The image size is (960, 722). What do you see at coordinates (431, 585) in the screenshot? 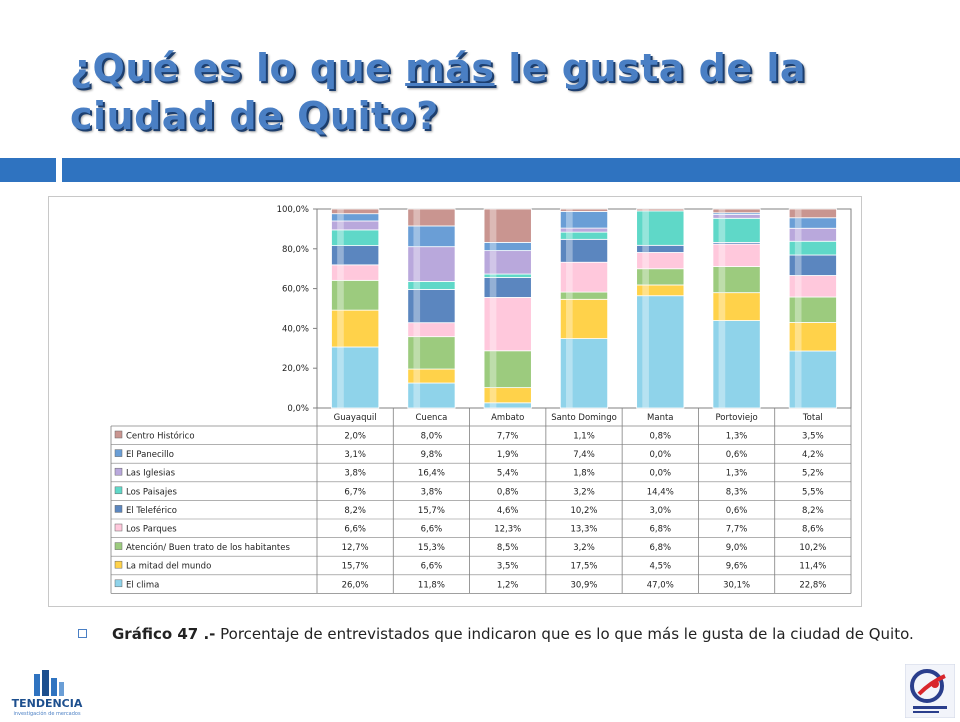
I see `data-label: 11,8%` at bounding box center [431, 585].